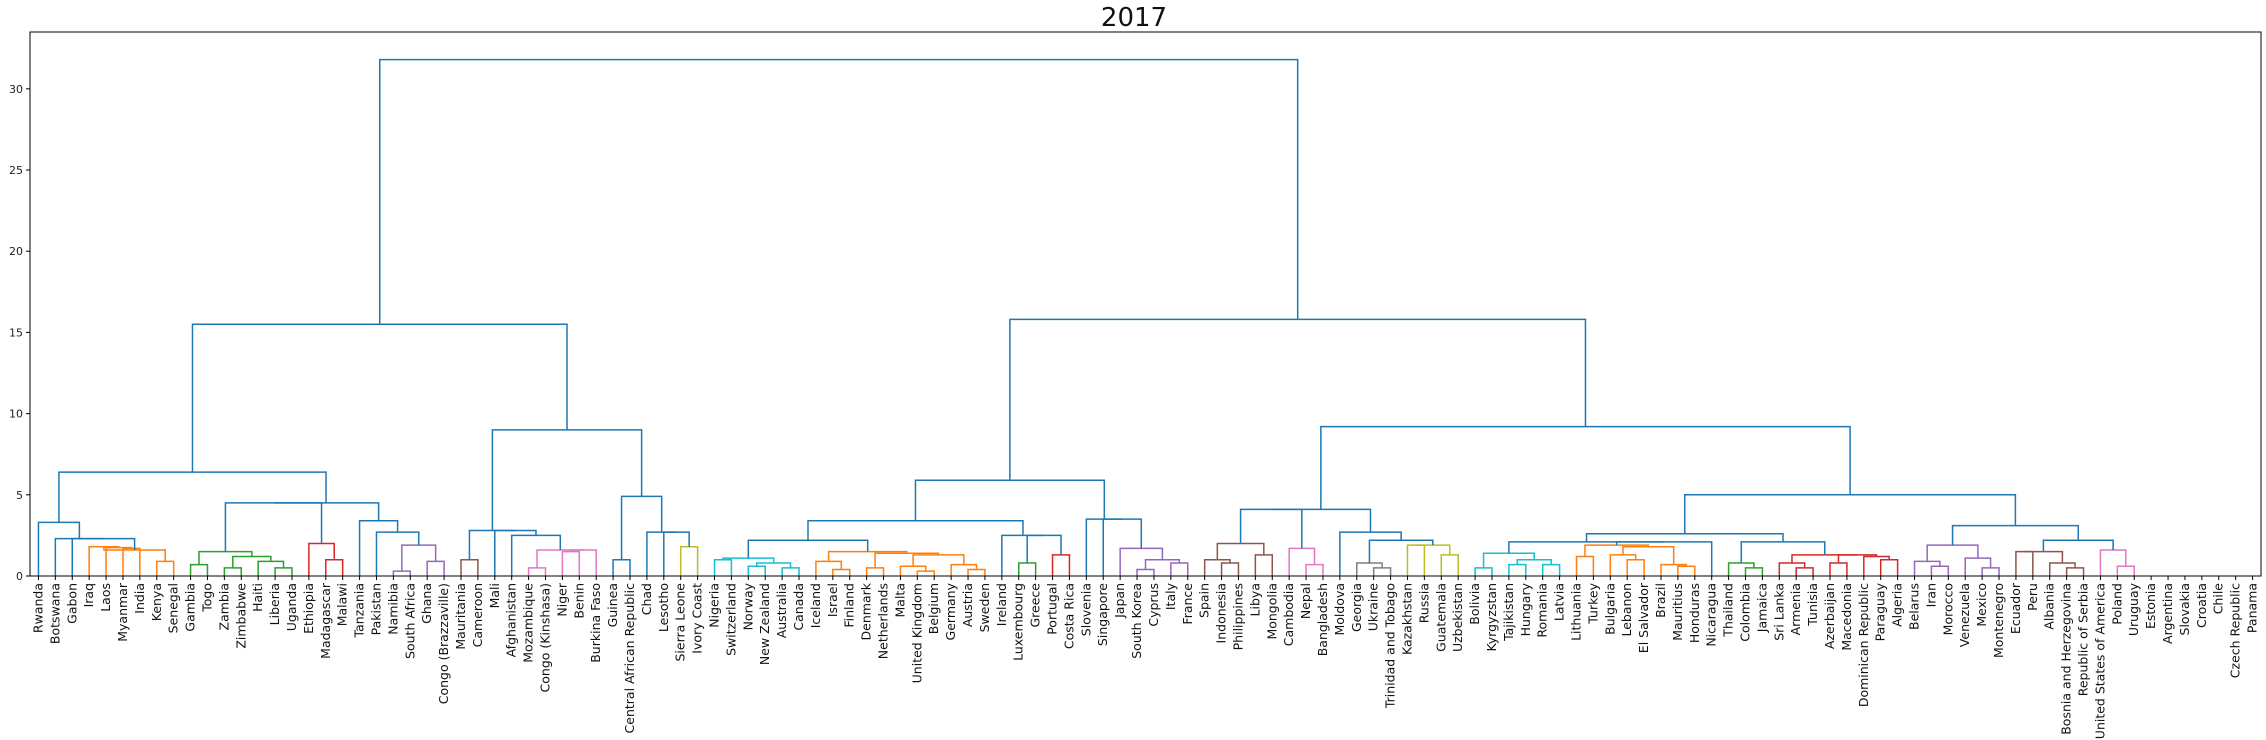 This screenshot has height=740, width=2266. What do you see at coordinates (122, 612) in the screenshot?
I see `leaf-label-5: Myanmar` at bounding box center [122, 612].